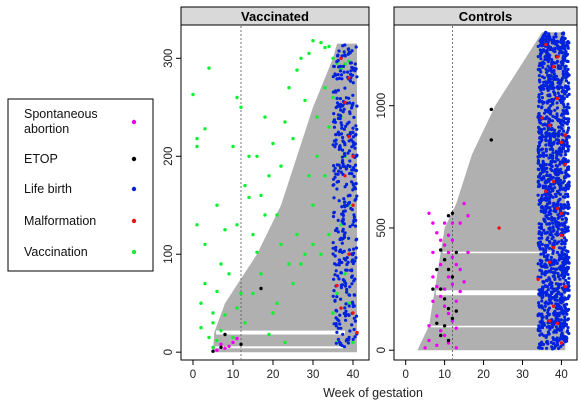 The height and width of the screenshot is (400, 581). Describe the element at coordinates (405, 375) in the screenshot. I see `x-tick-label-controls: 0` at that location.